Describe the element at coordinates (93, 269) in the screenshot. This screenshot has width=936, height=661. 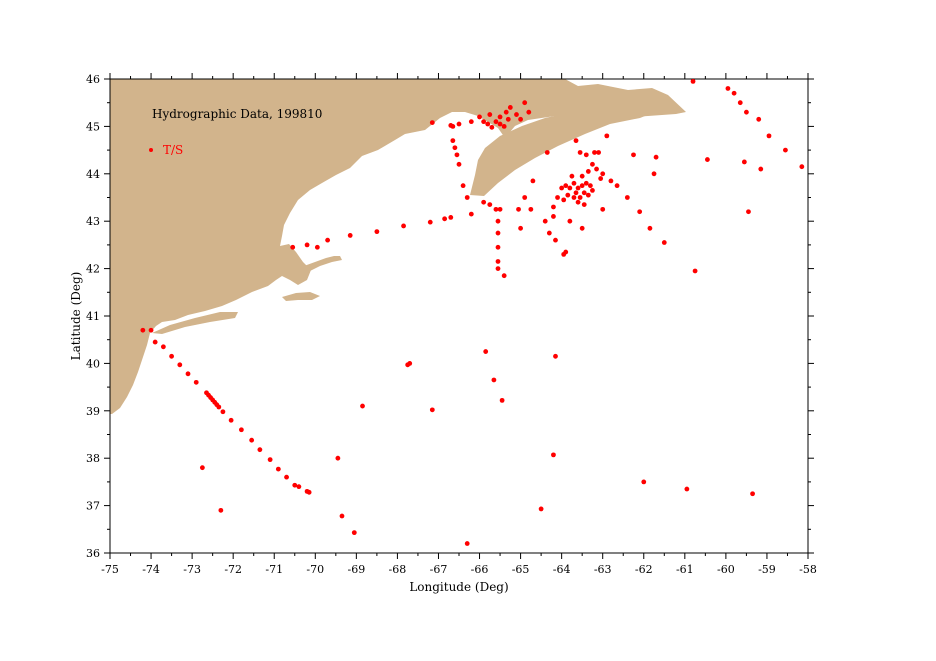
I see `y-tick-label: 42` at that location.